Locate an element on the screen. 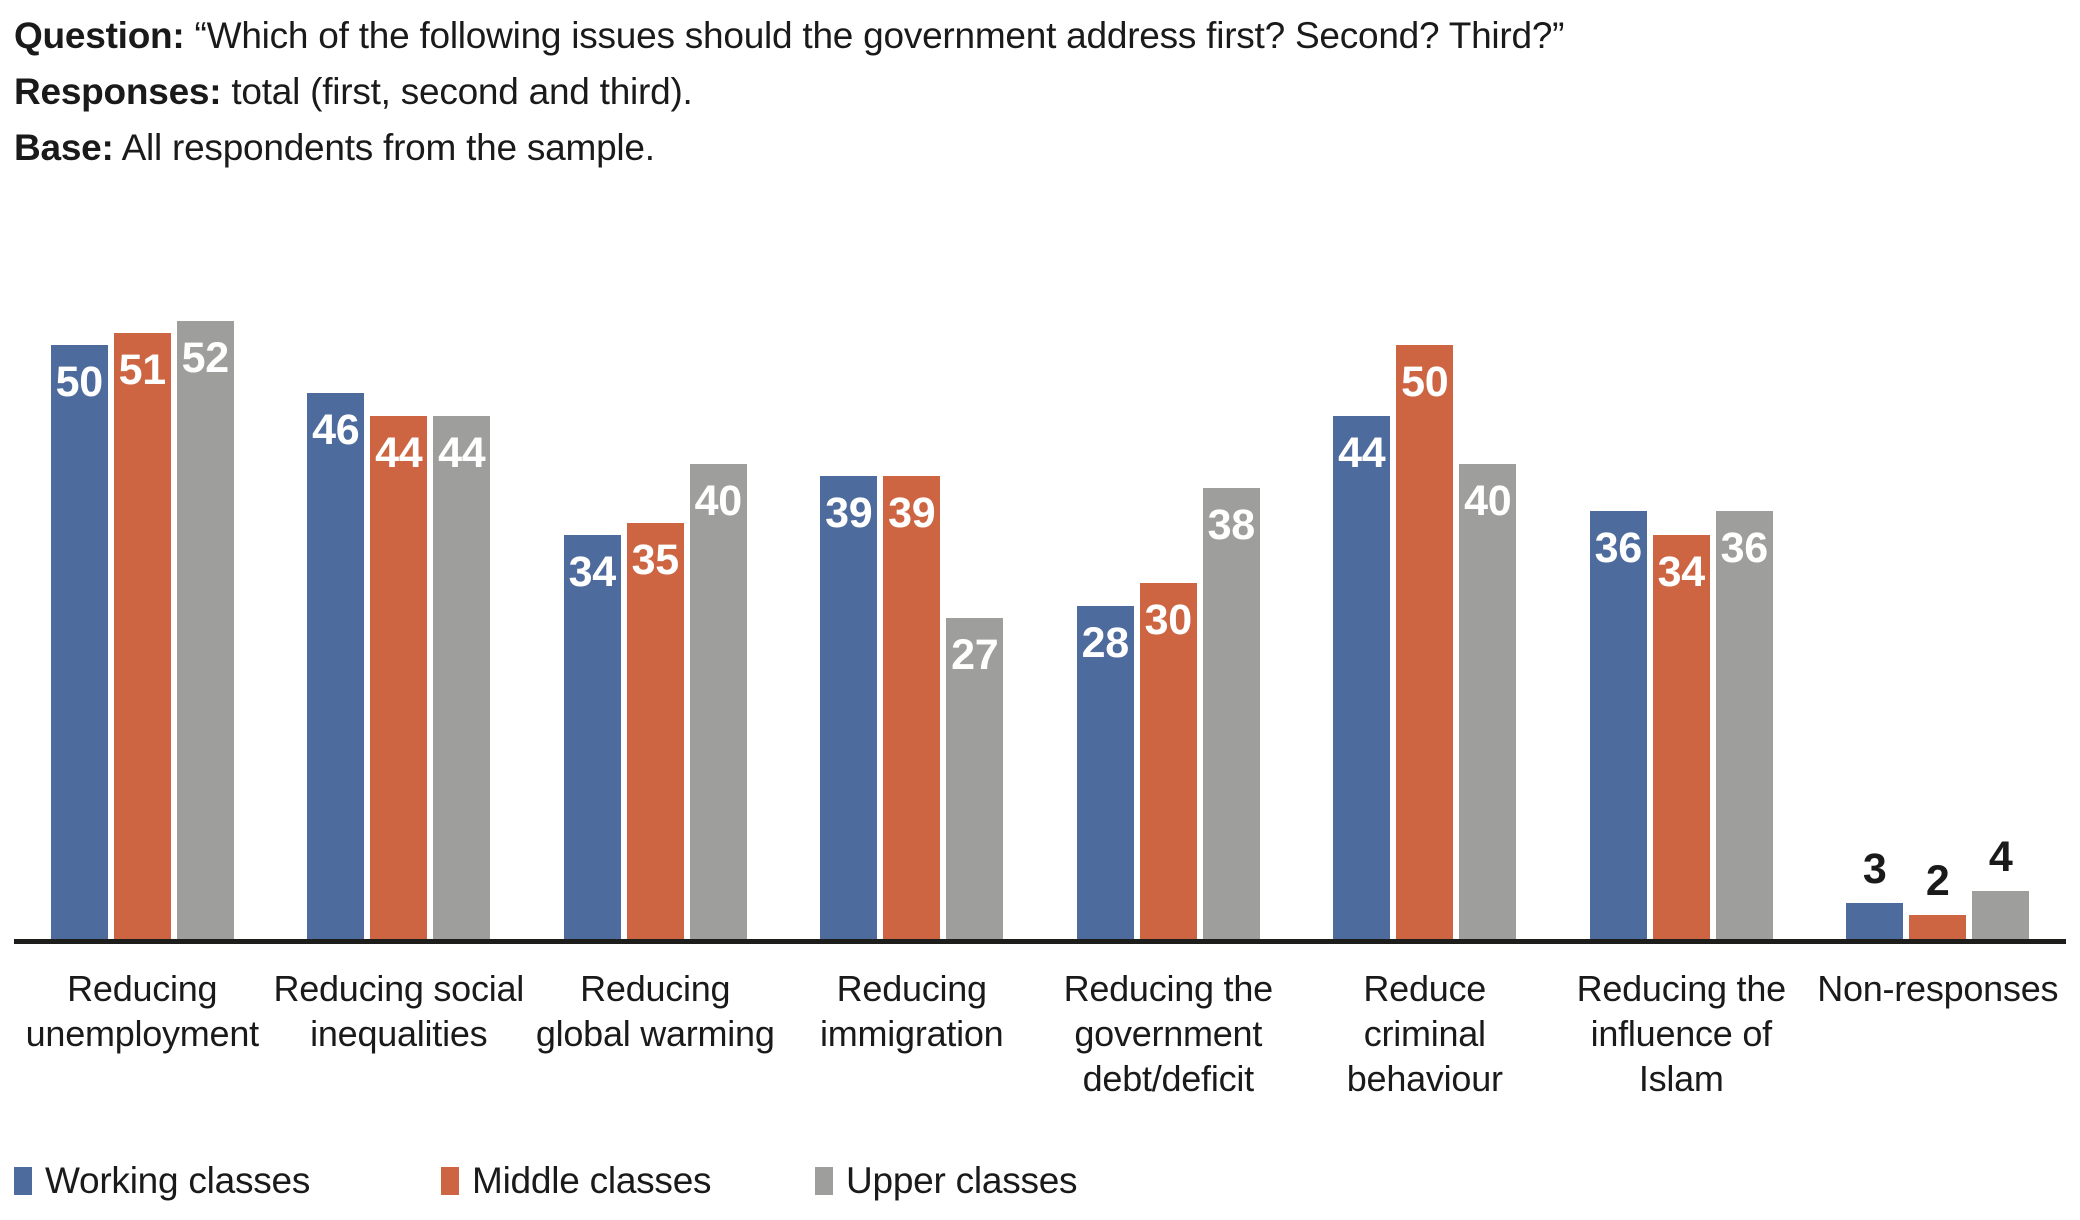 Image resolution: width=2080 pixels, height=1220 pixels. bar-working-classes-4: 28 is located at coordinates (1105, 772).